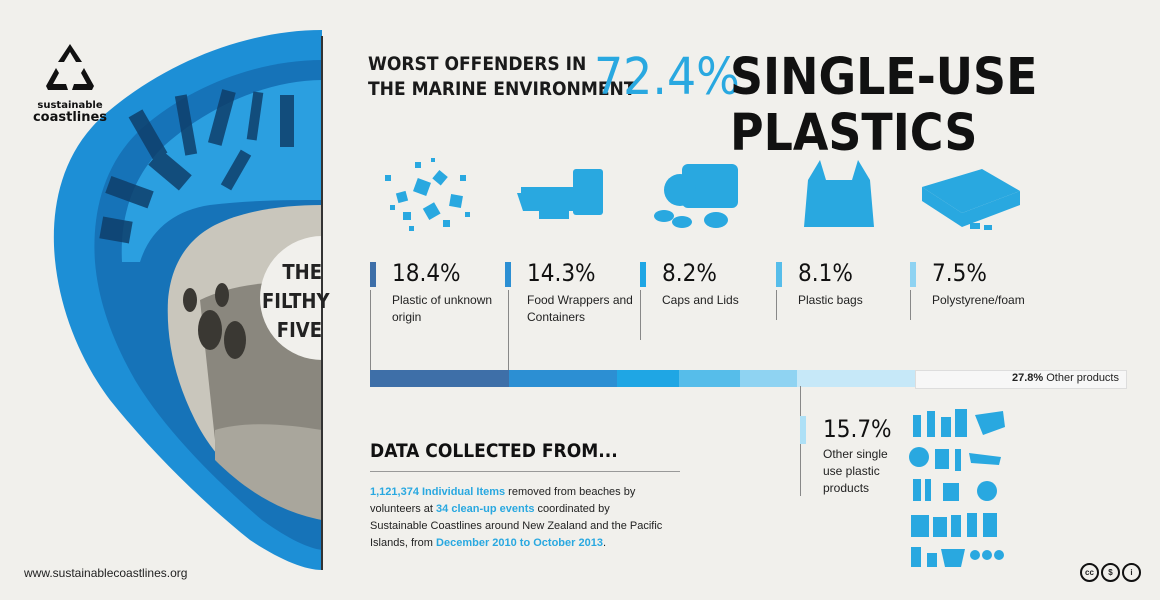 This screenshot has height=600, width=1160. I want to click on category-value: 8.1%, so click(825, 273).